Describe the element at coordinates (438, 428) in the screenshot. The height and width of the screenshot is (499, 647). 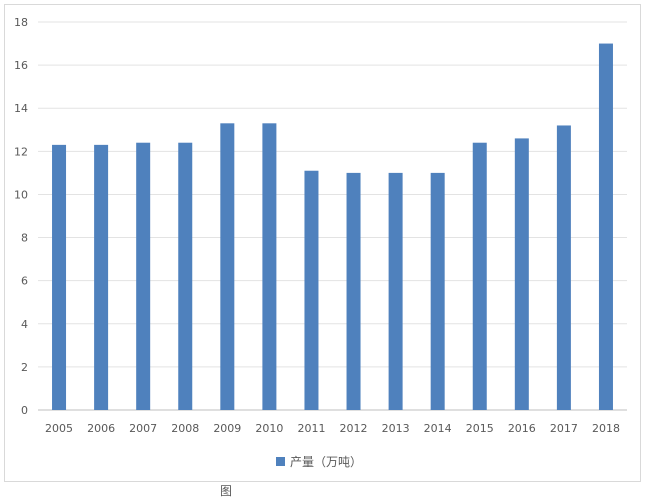
I see `x-tick-label: 2014` at that location.